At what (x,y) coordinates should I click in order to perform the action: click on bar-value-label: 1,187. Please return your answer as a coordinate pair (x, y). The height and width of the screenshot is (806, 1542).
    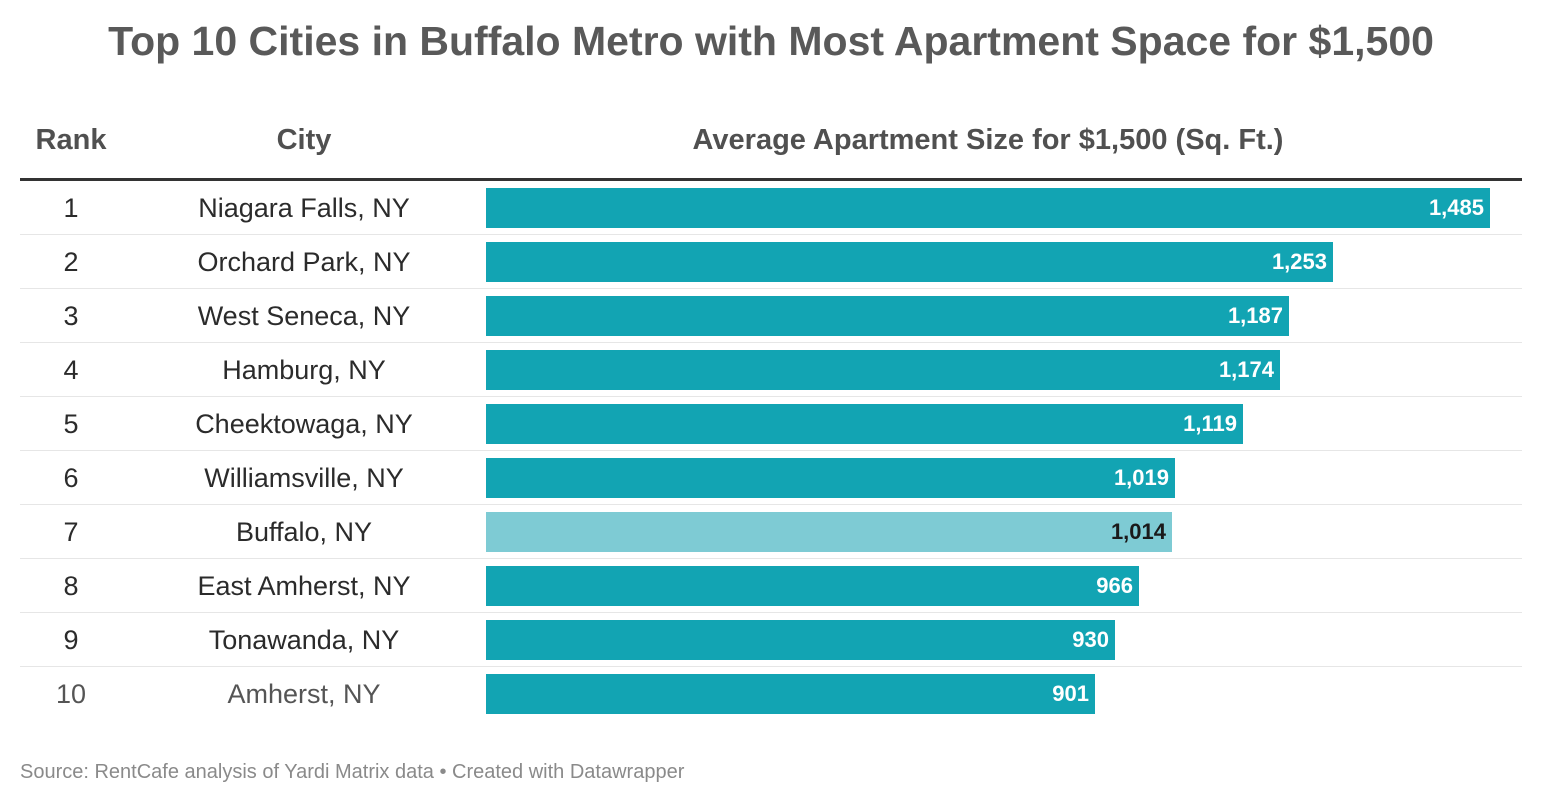
    Looking at the image, I should click on (1255, 315).